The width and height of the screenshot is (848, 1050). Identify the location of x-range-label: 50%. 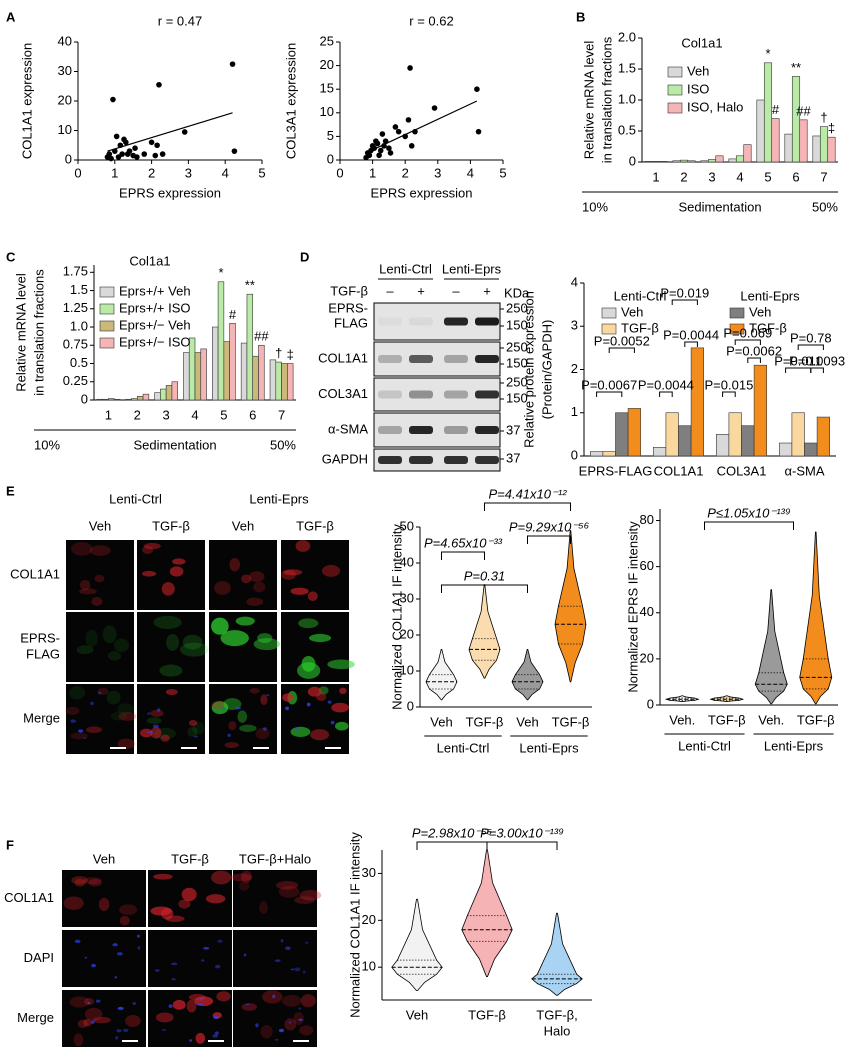
(825, 206).